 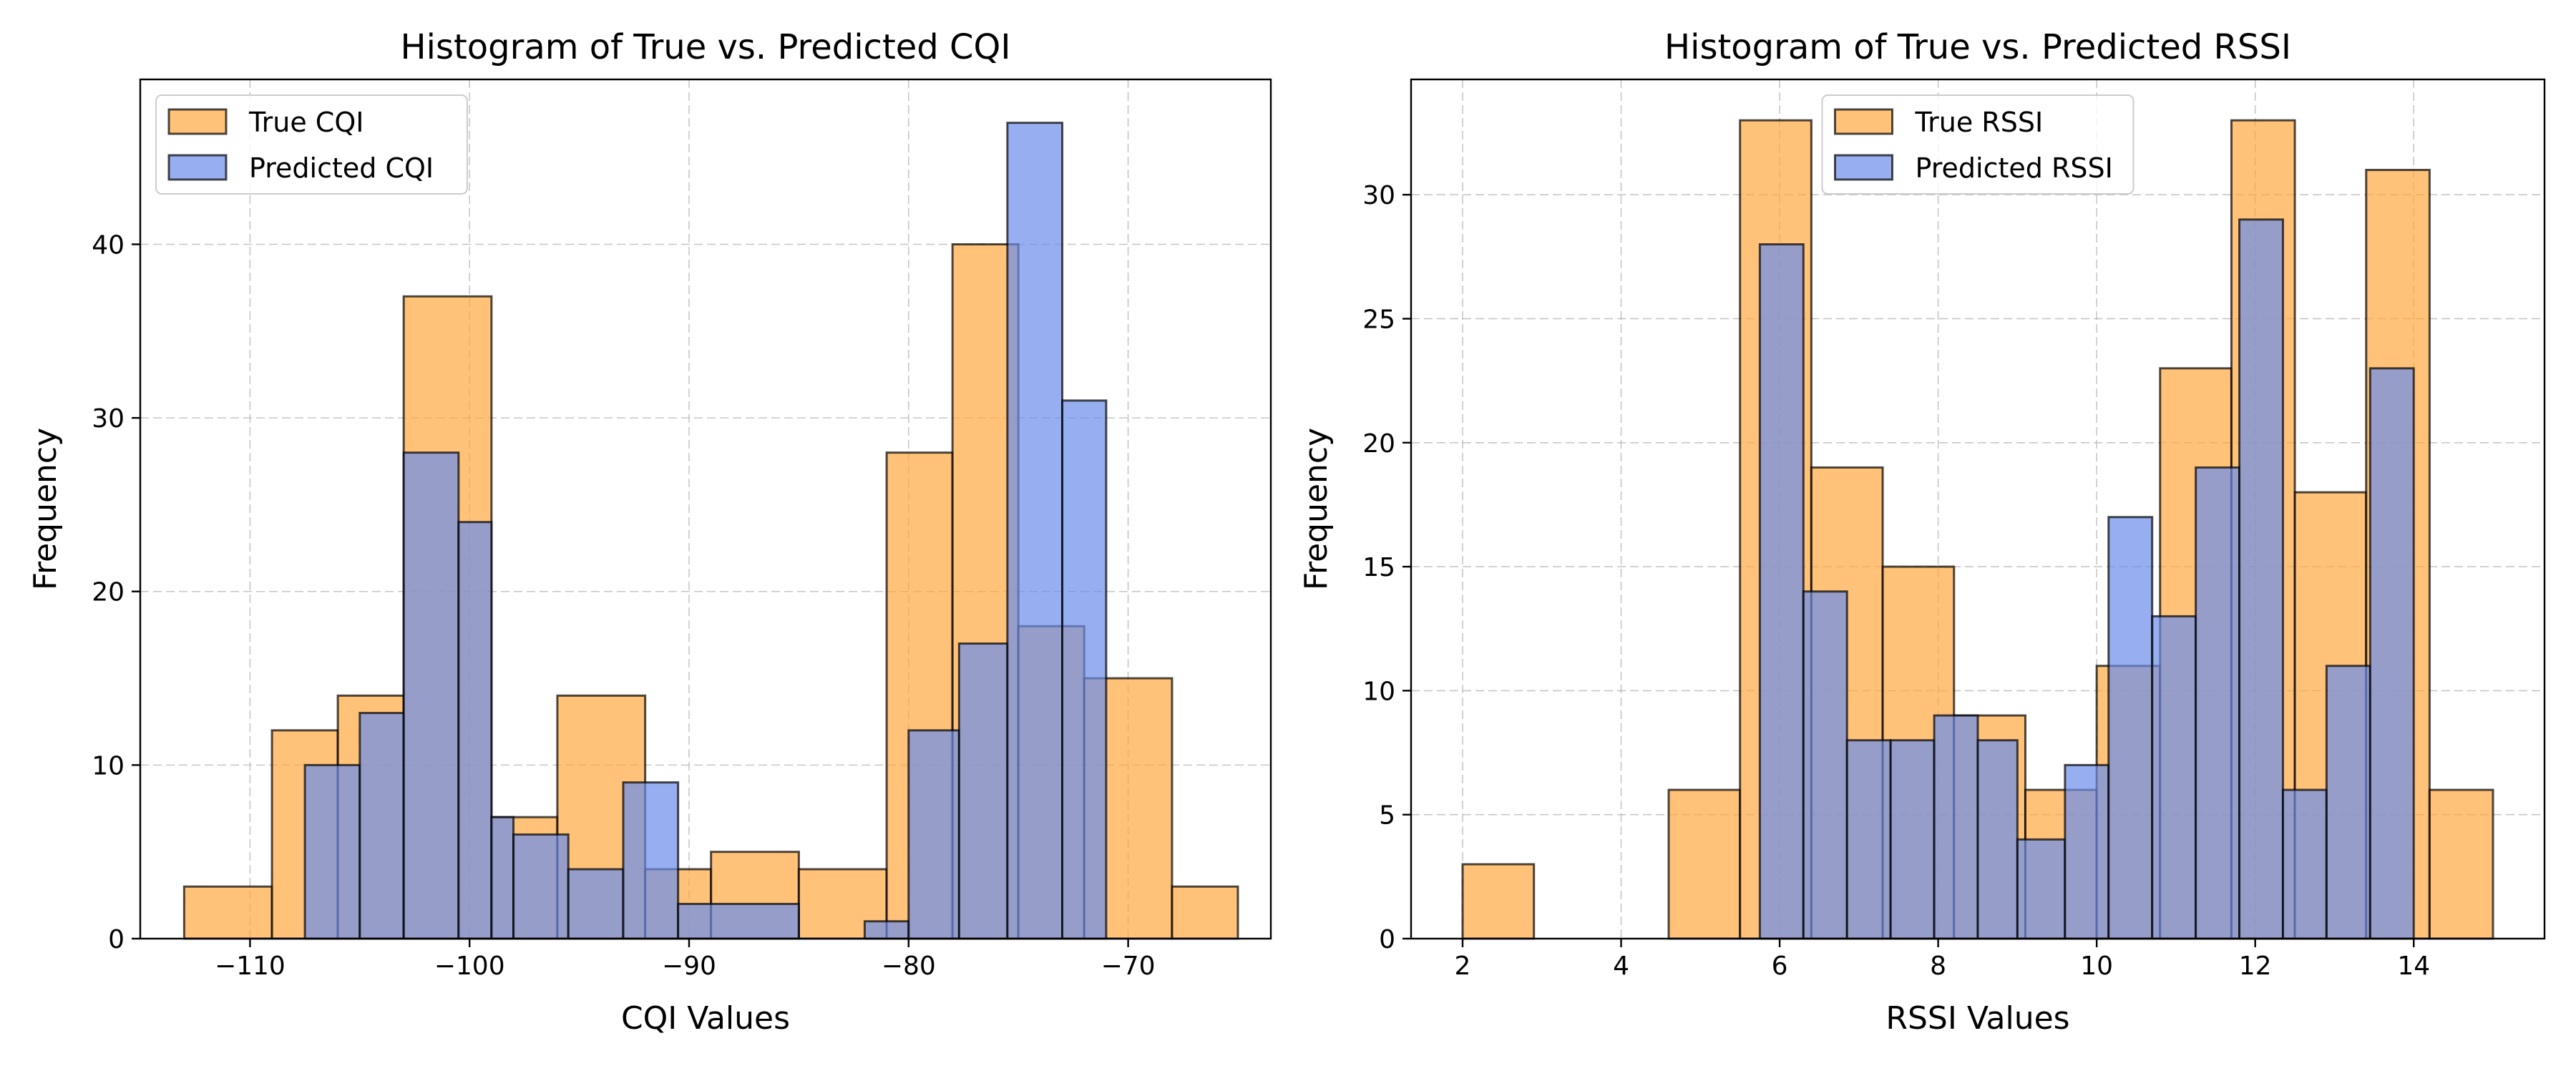 I want to click on chart-title: Histogram of True vs. Predicted CQI, so click(x=706, y=47).